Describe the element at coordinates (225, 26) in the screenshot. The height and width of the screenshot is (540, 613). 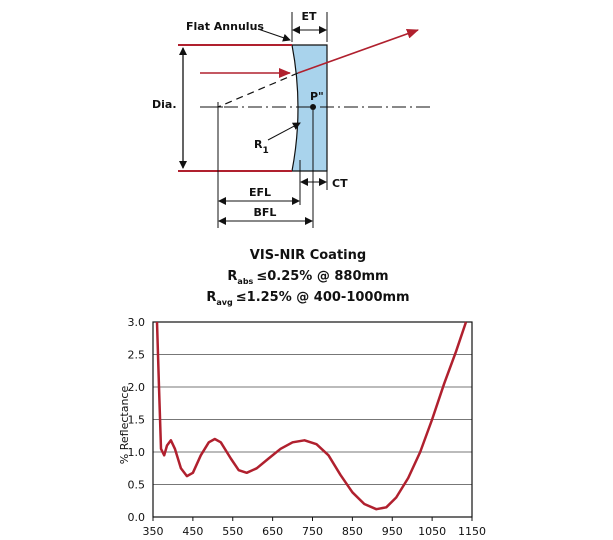
I see `flat-annulus-label: Flat Annulus` at that location.